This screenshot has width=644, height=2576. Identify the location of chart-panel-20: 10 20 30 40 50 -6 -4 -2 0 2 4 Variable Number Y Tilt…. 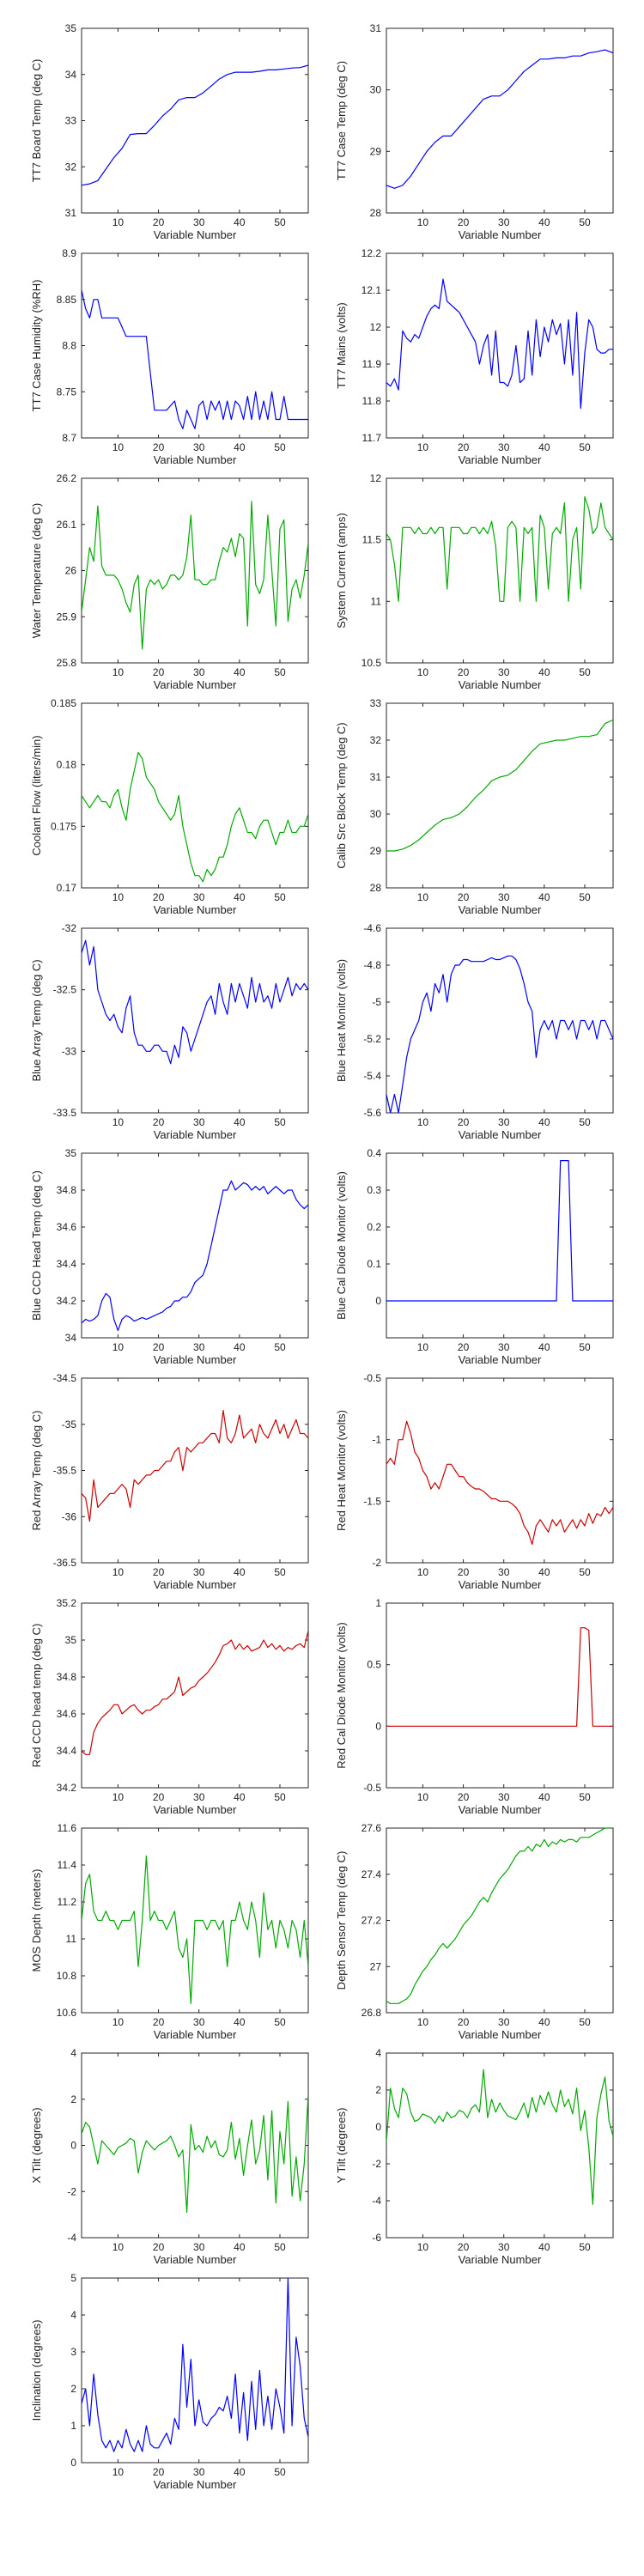
(474, 2156).